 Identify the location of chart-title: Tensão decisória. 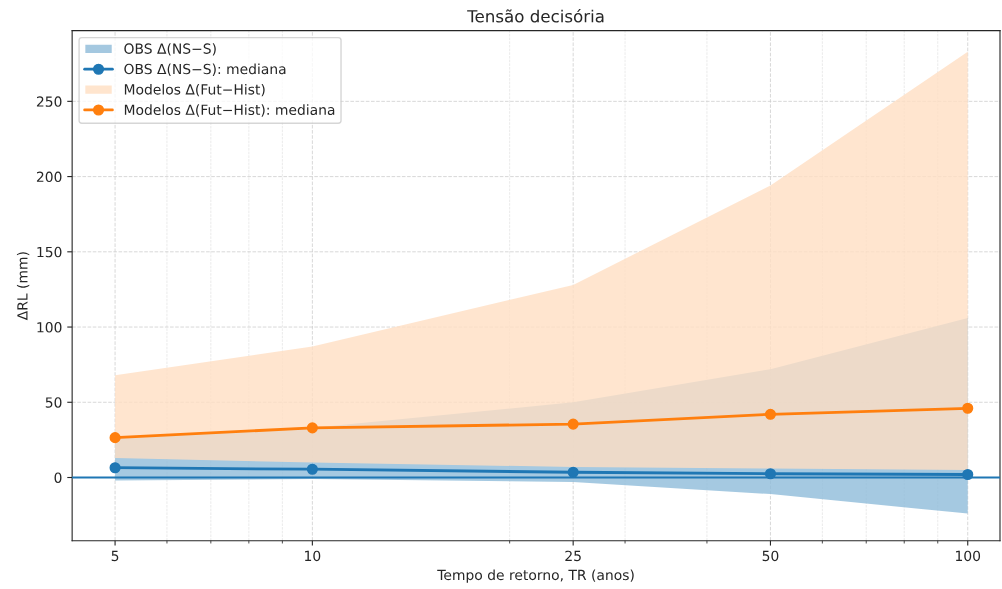
(535, 15).